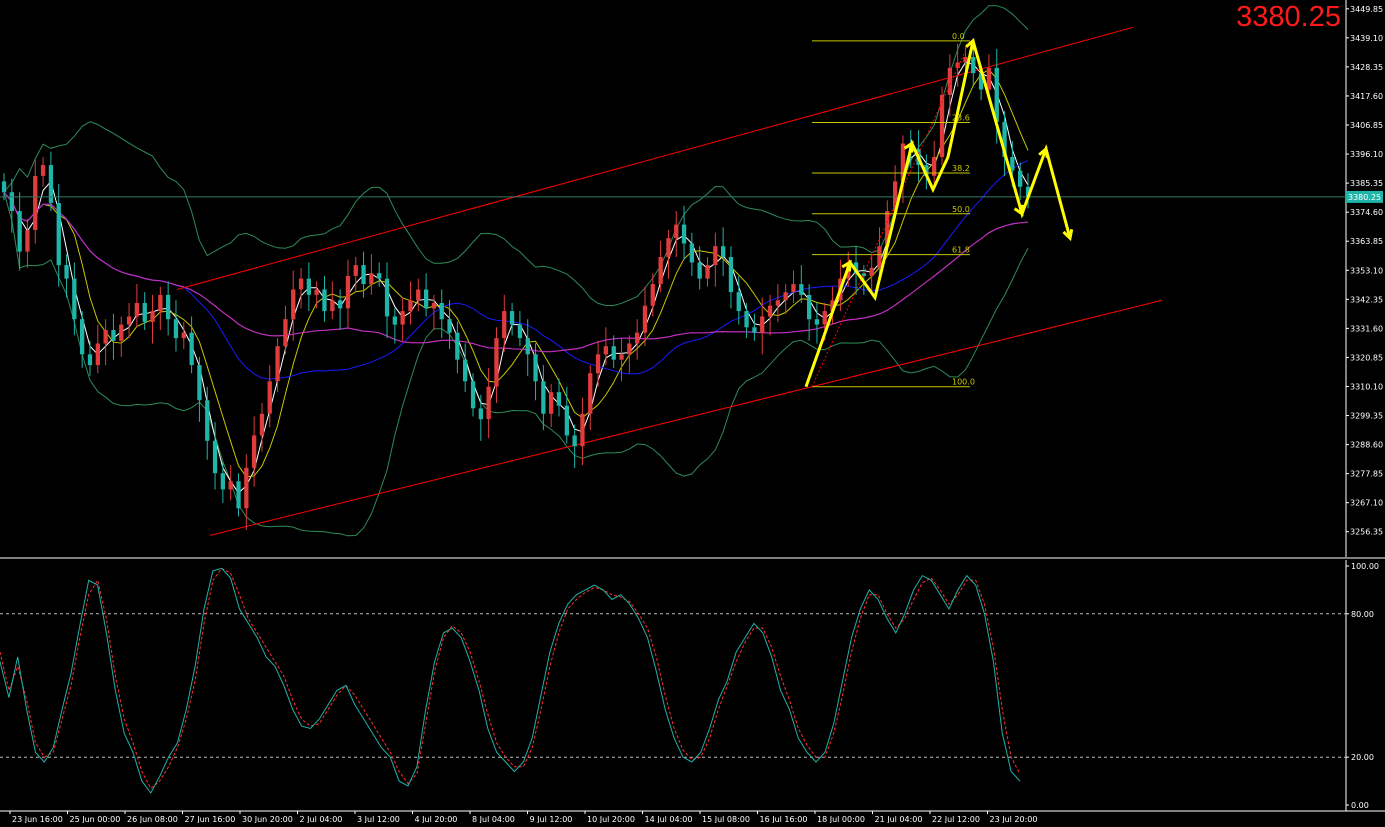 This screenshot has height=827, width=1385. What do you see at coordinates (1366, 386) in the screenshot?
I see `price-tick-label: 3310.10` at bounding box center [1366, 386].